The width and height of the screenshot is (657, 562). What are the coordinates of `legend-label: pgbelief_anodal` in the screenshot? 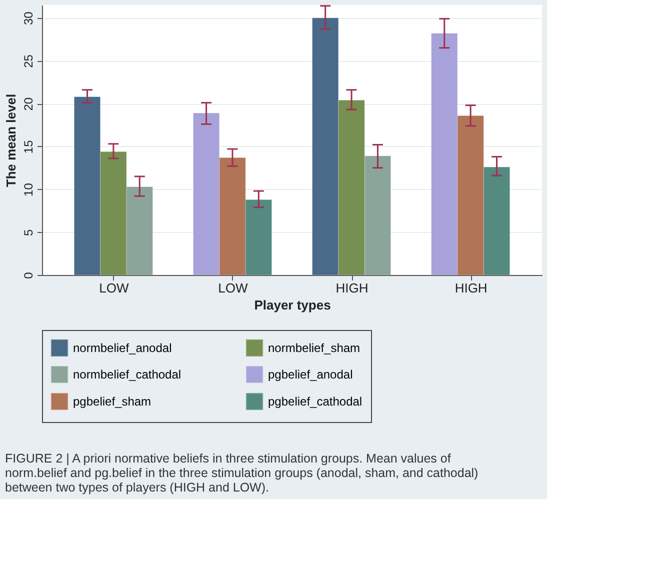 It's located at (310, 375).